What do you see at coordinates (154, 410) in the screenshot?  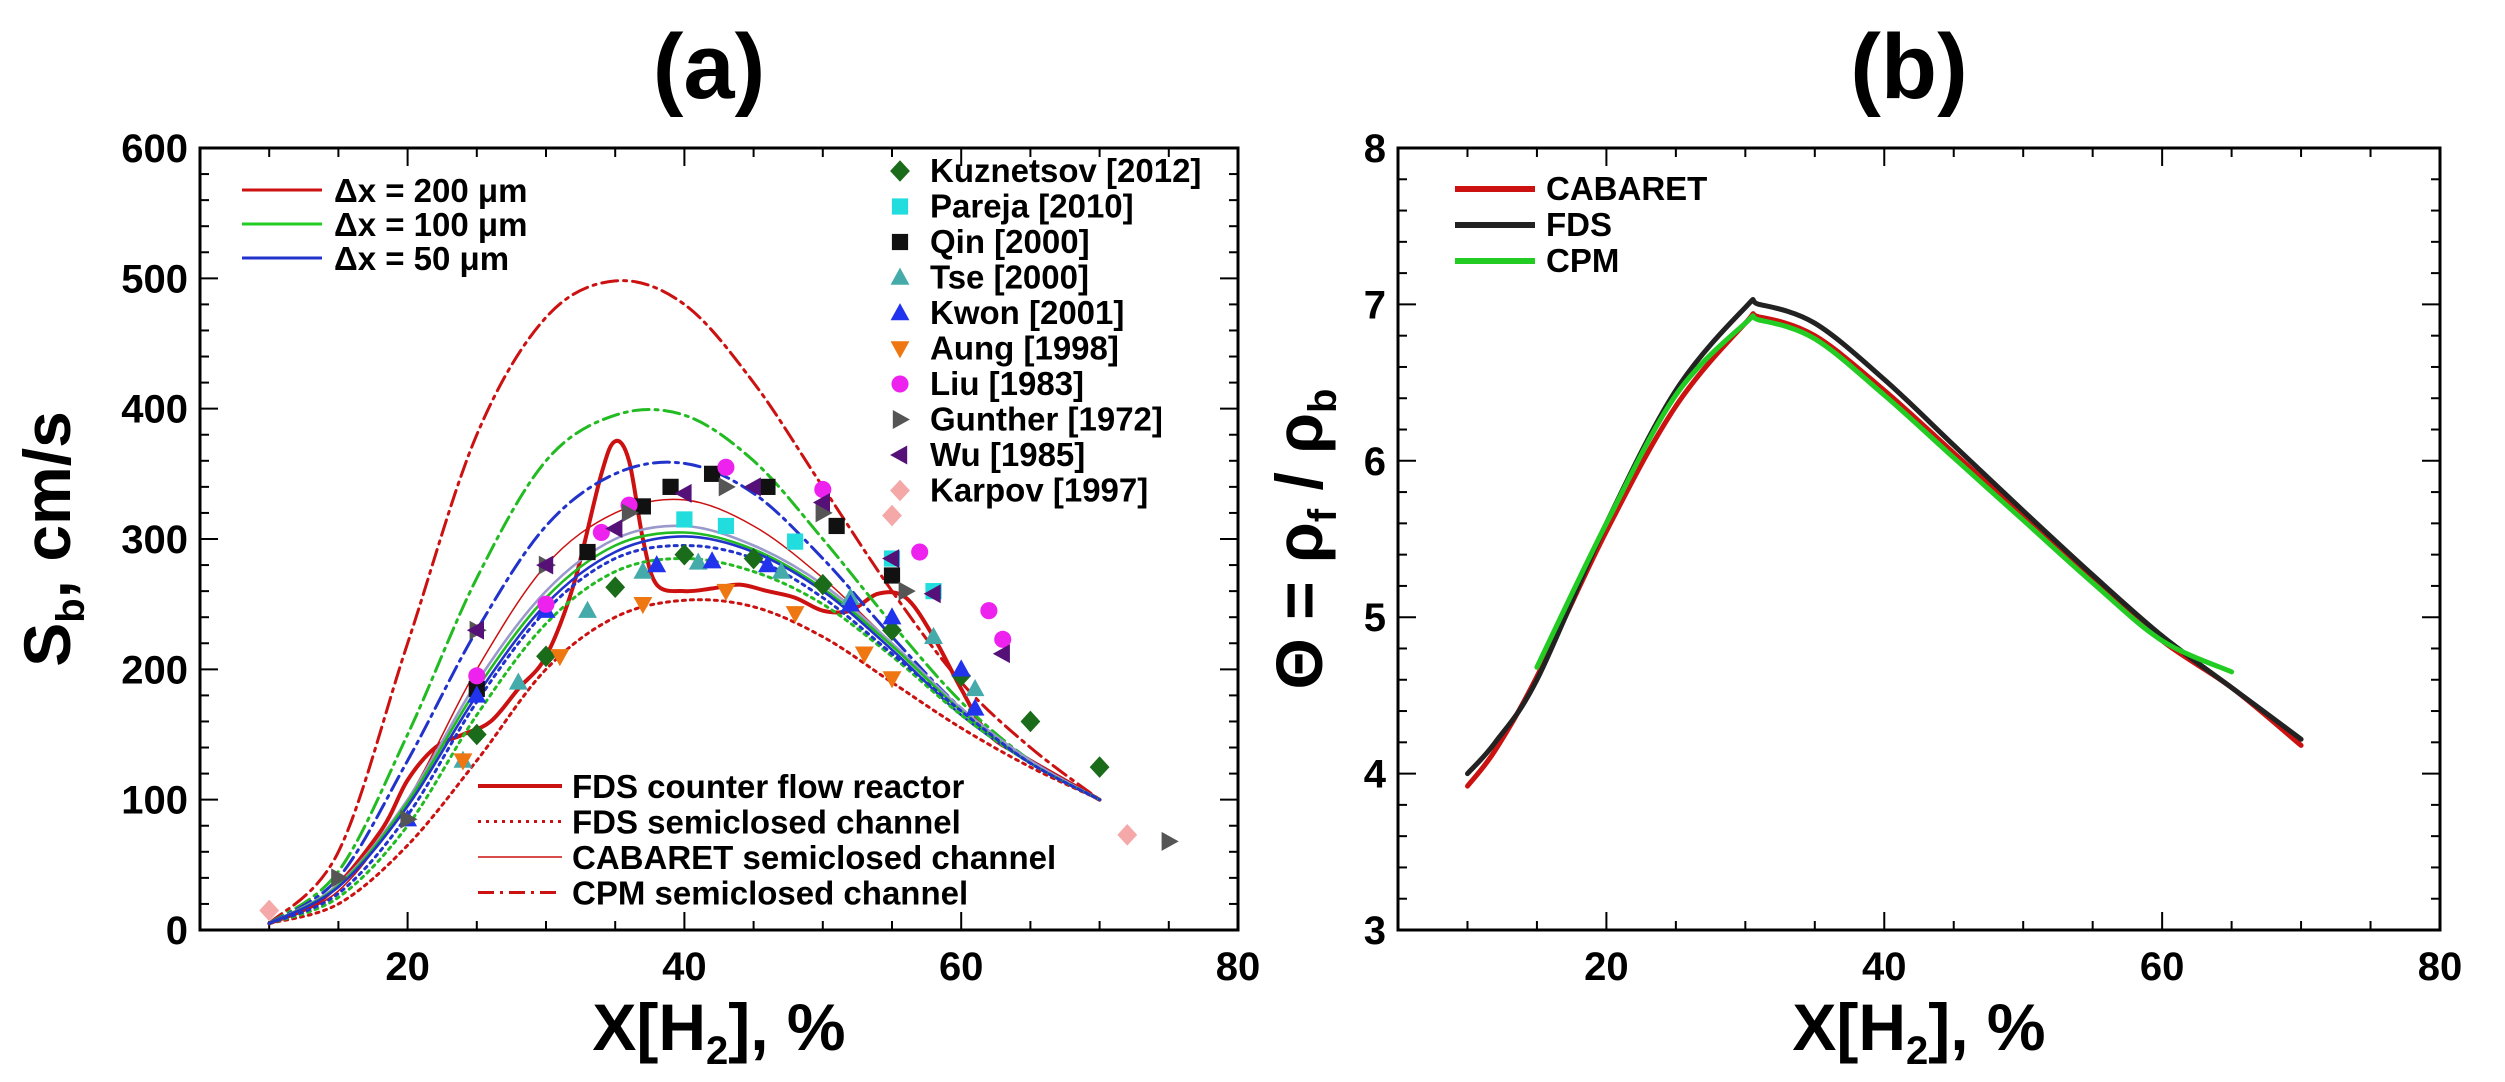 I see `y-tick-label: 400` at bounding box center [154, 410].